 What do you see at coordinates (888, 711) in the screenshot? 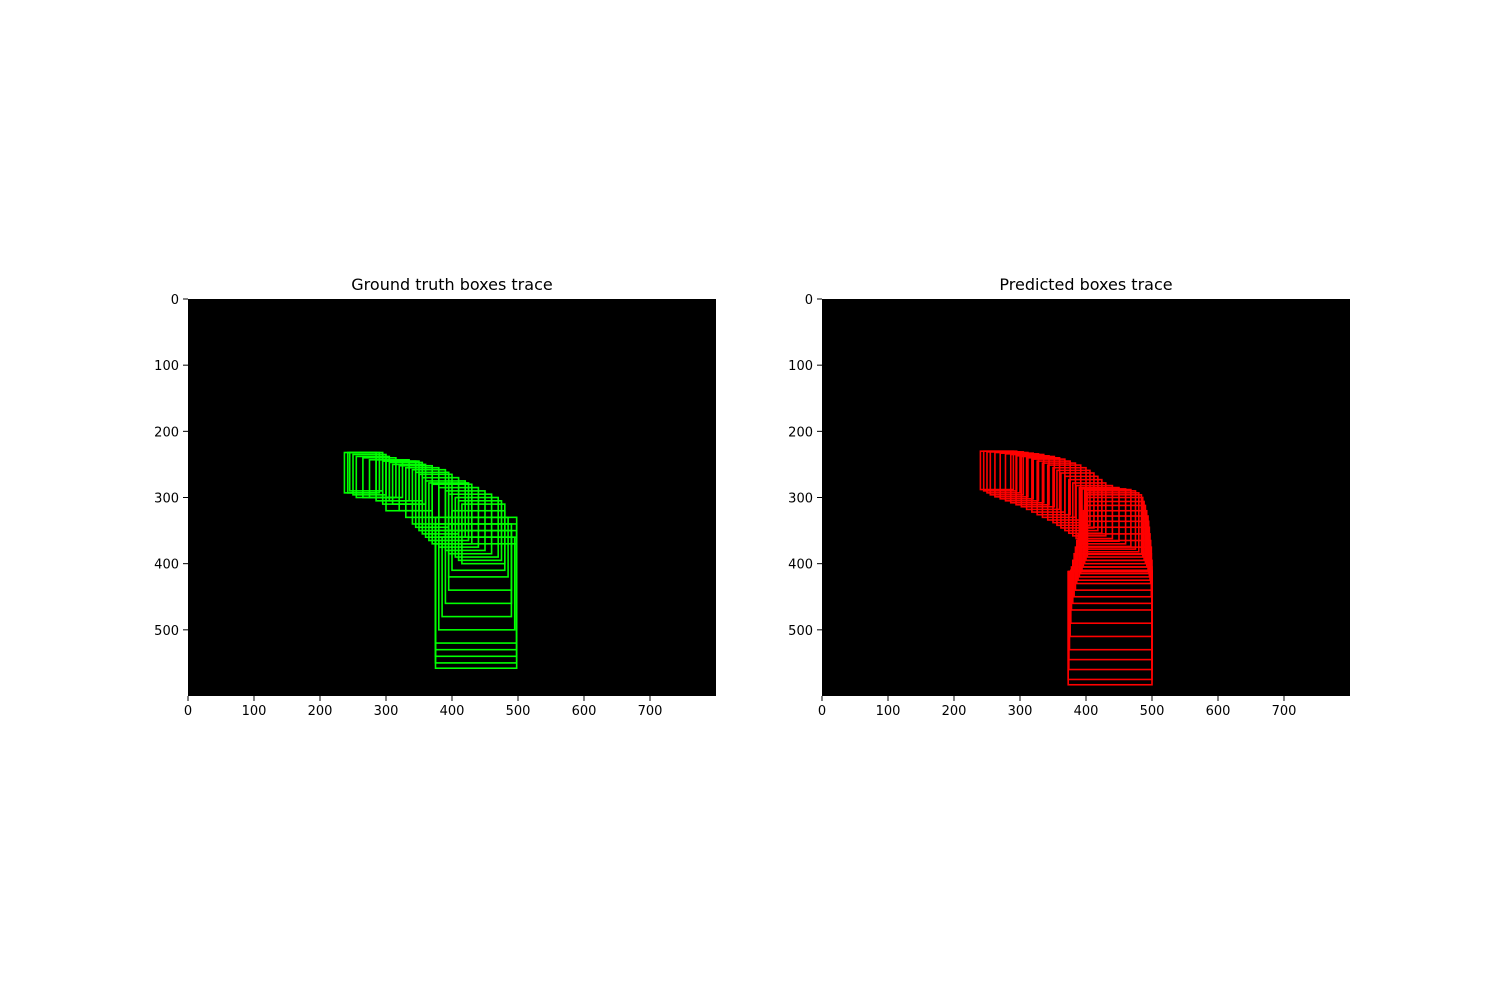
I see `predicted-x-tick-label: 100` at bounding box center [888, 711].